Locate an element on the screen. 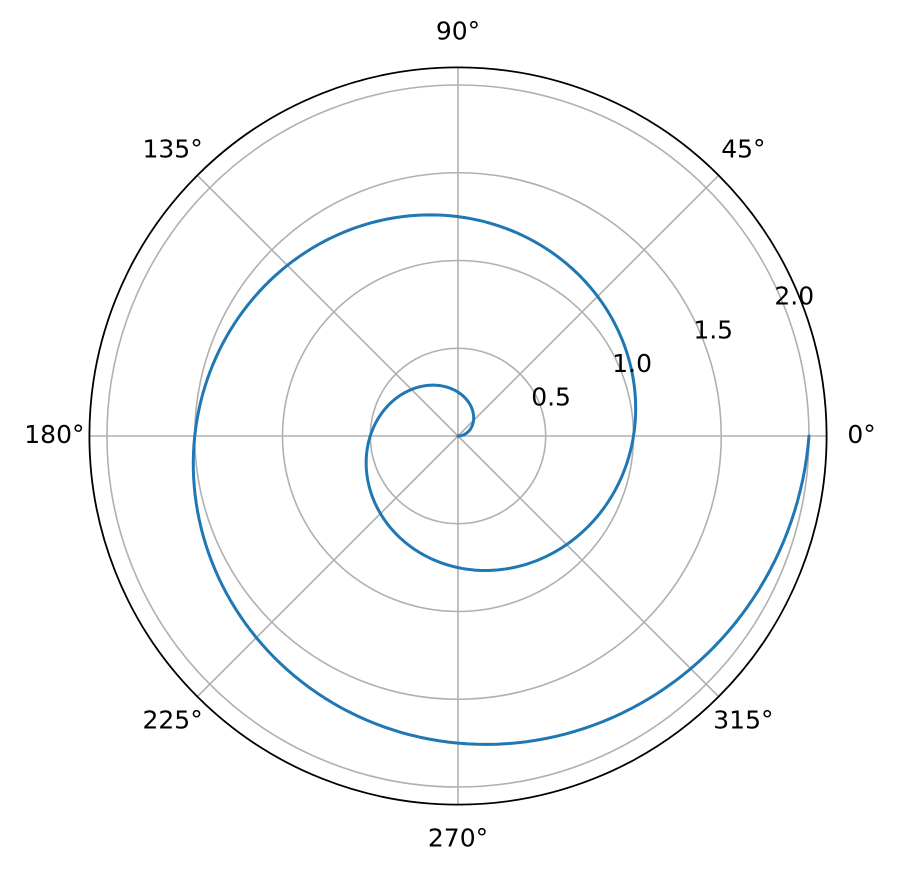 The height and width of the screenshot is (878, 899). r-tick-label-2.0: 2.0 is located at coordinates (794, 296).